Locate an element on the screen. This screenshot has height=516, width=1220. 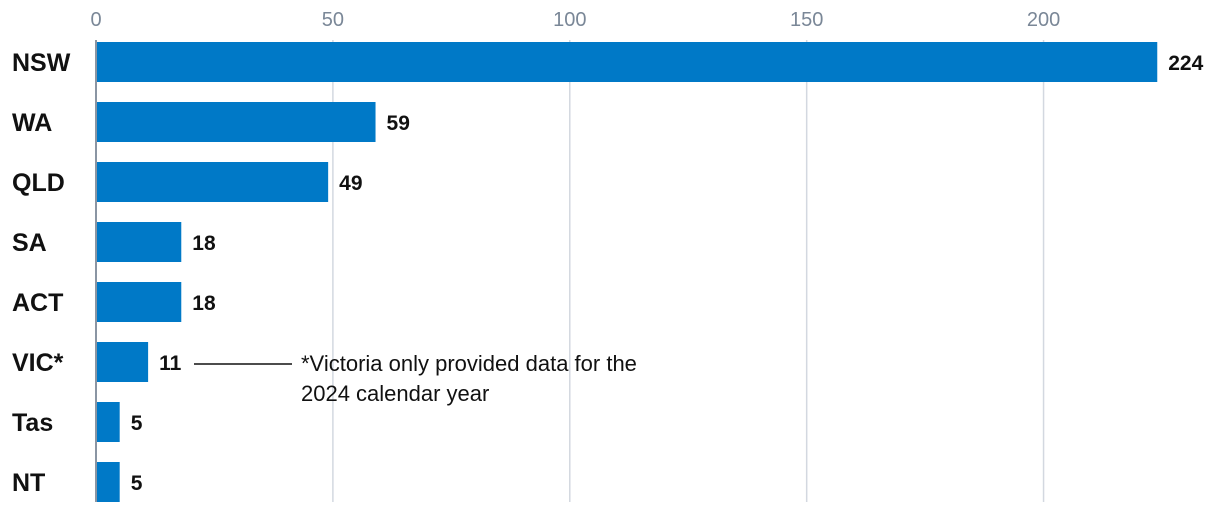
category-label-nsw: NSW is located at coordinates (41, 63).